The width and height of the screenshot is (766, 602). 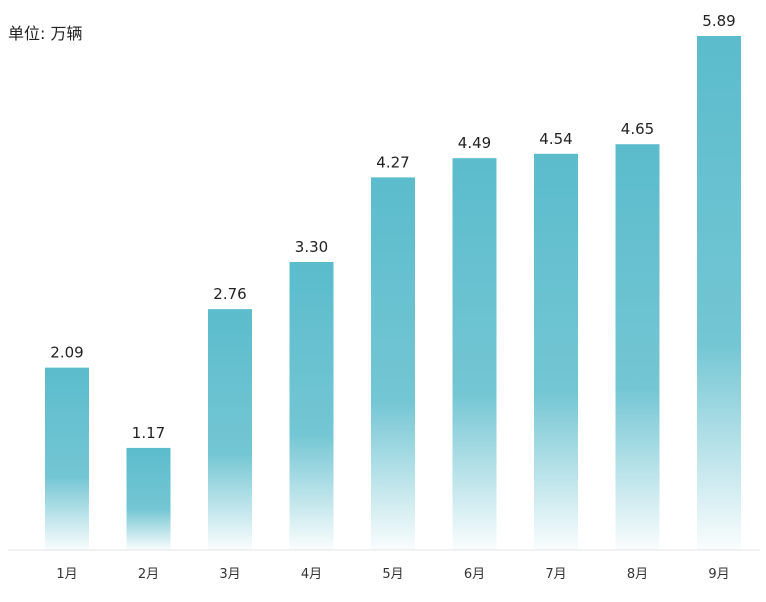 I want to click on category-label-1: 1月, so click(x=66, y=574).